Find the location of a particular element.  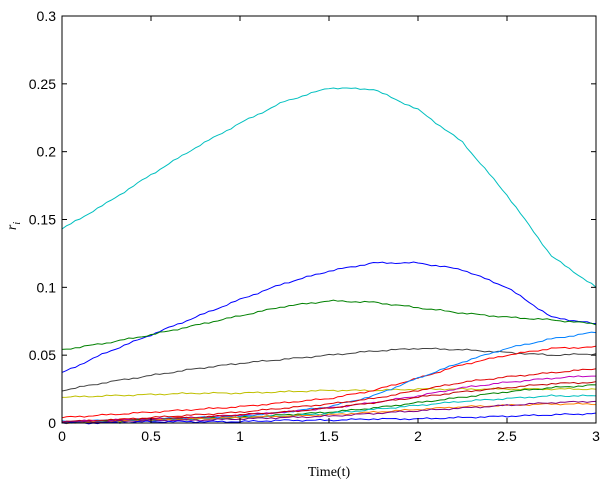

y-tick-label: 0.15 is located at coordinates (42, 220).